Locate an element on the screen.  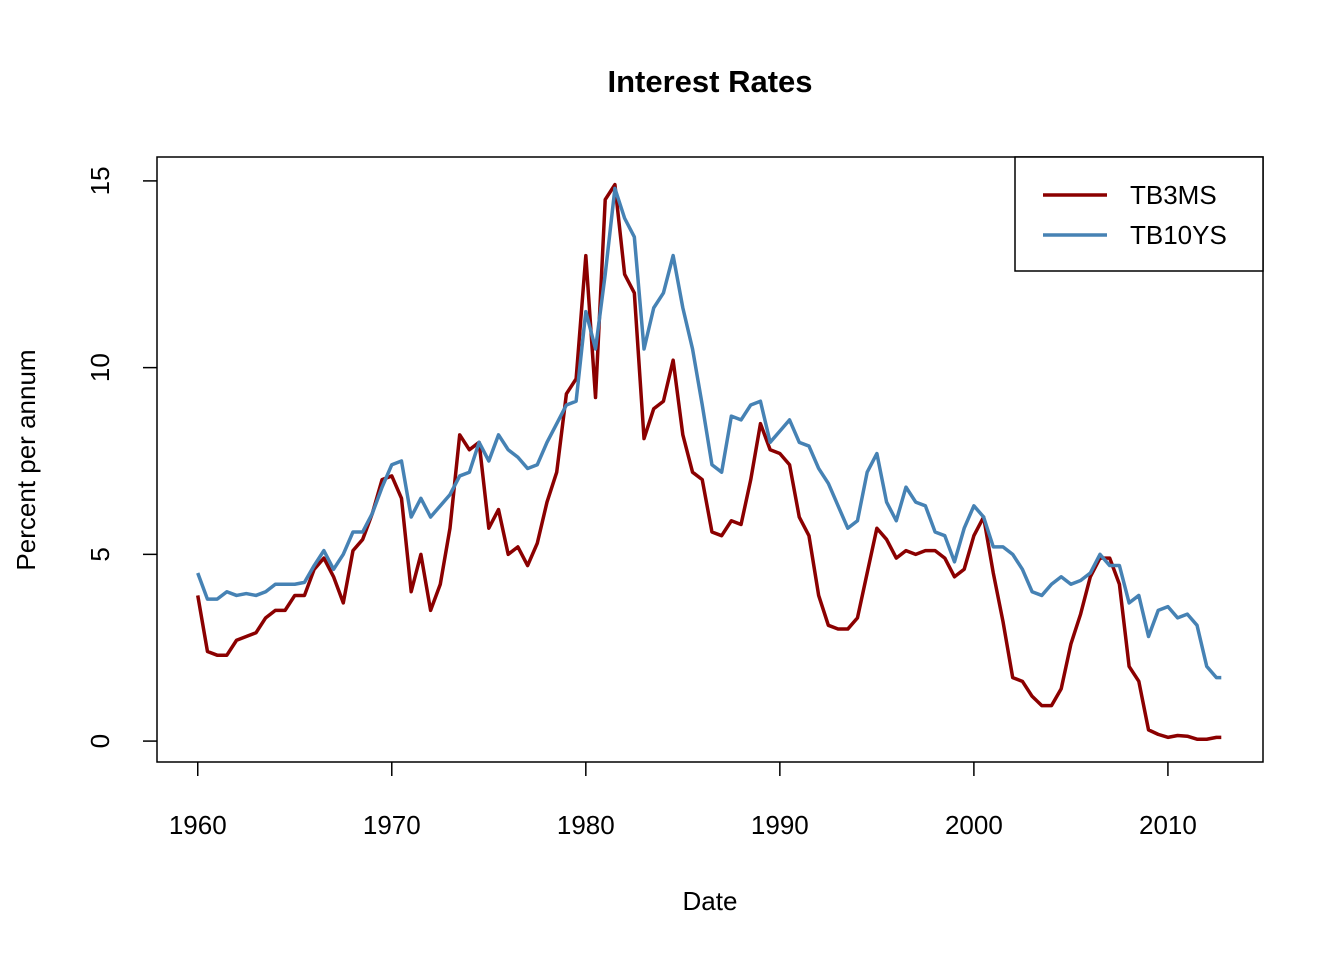
chart-title: Interest Rates is located at coordinates (709, 81).